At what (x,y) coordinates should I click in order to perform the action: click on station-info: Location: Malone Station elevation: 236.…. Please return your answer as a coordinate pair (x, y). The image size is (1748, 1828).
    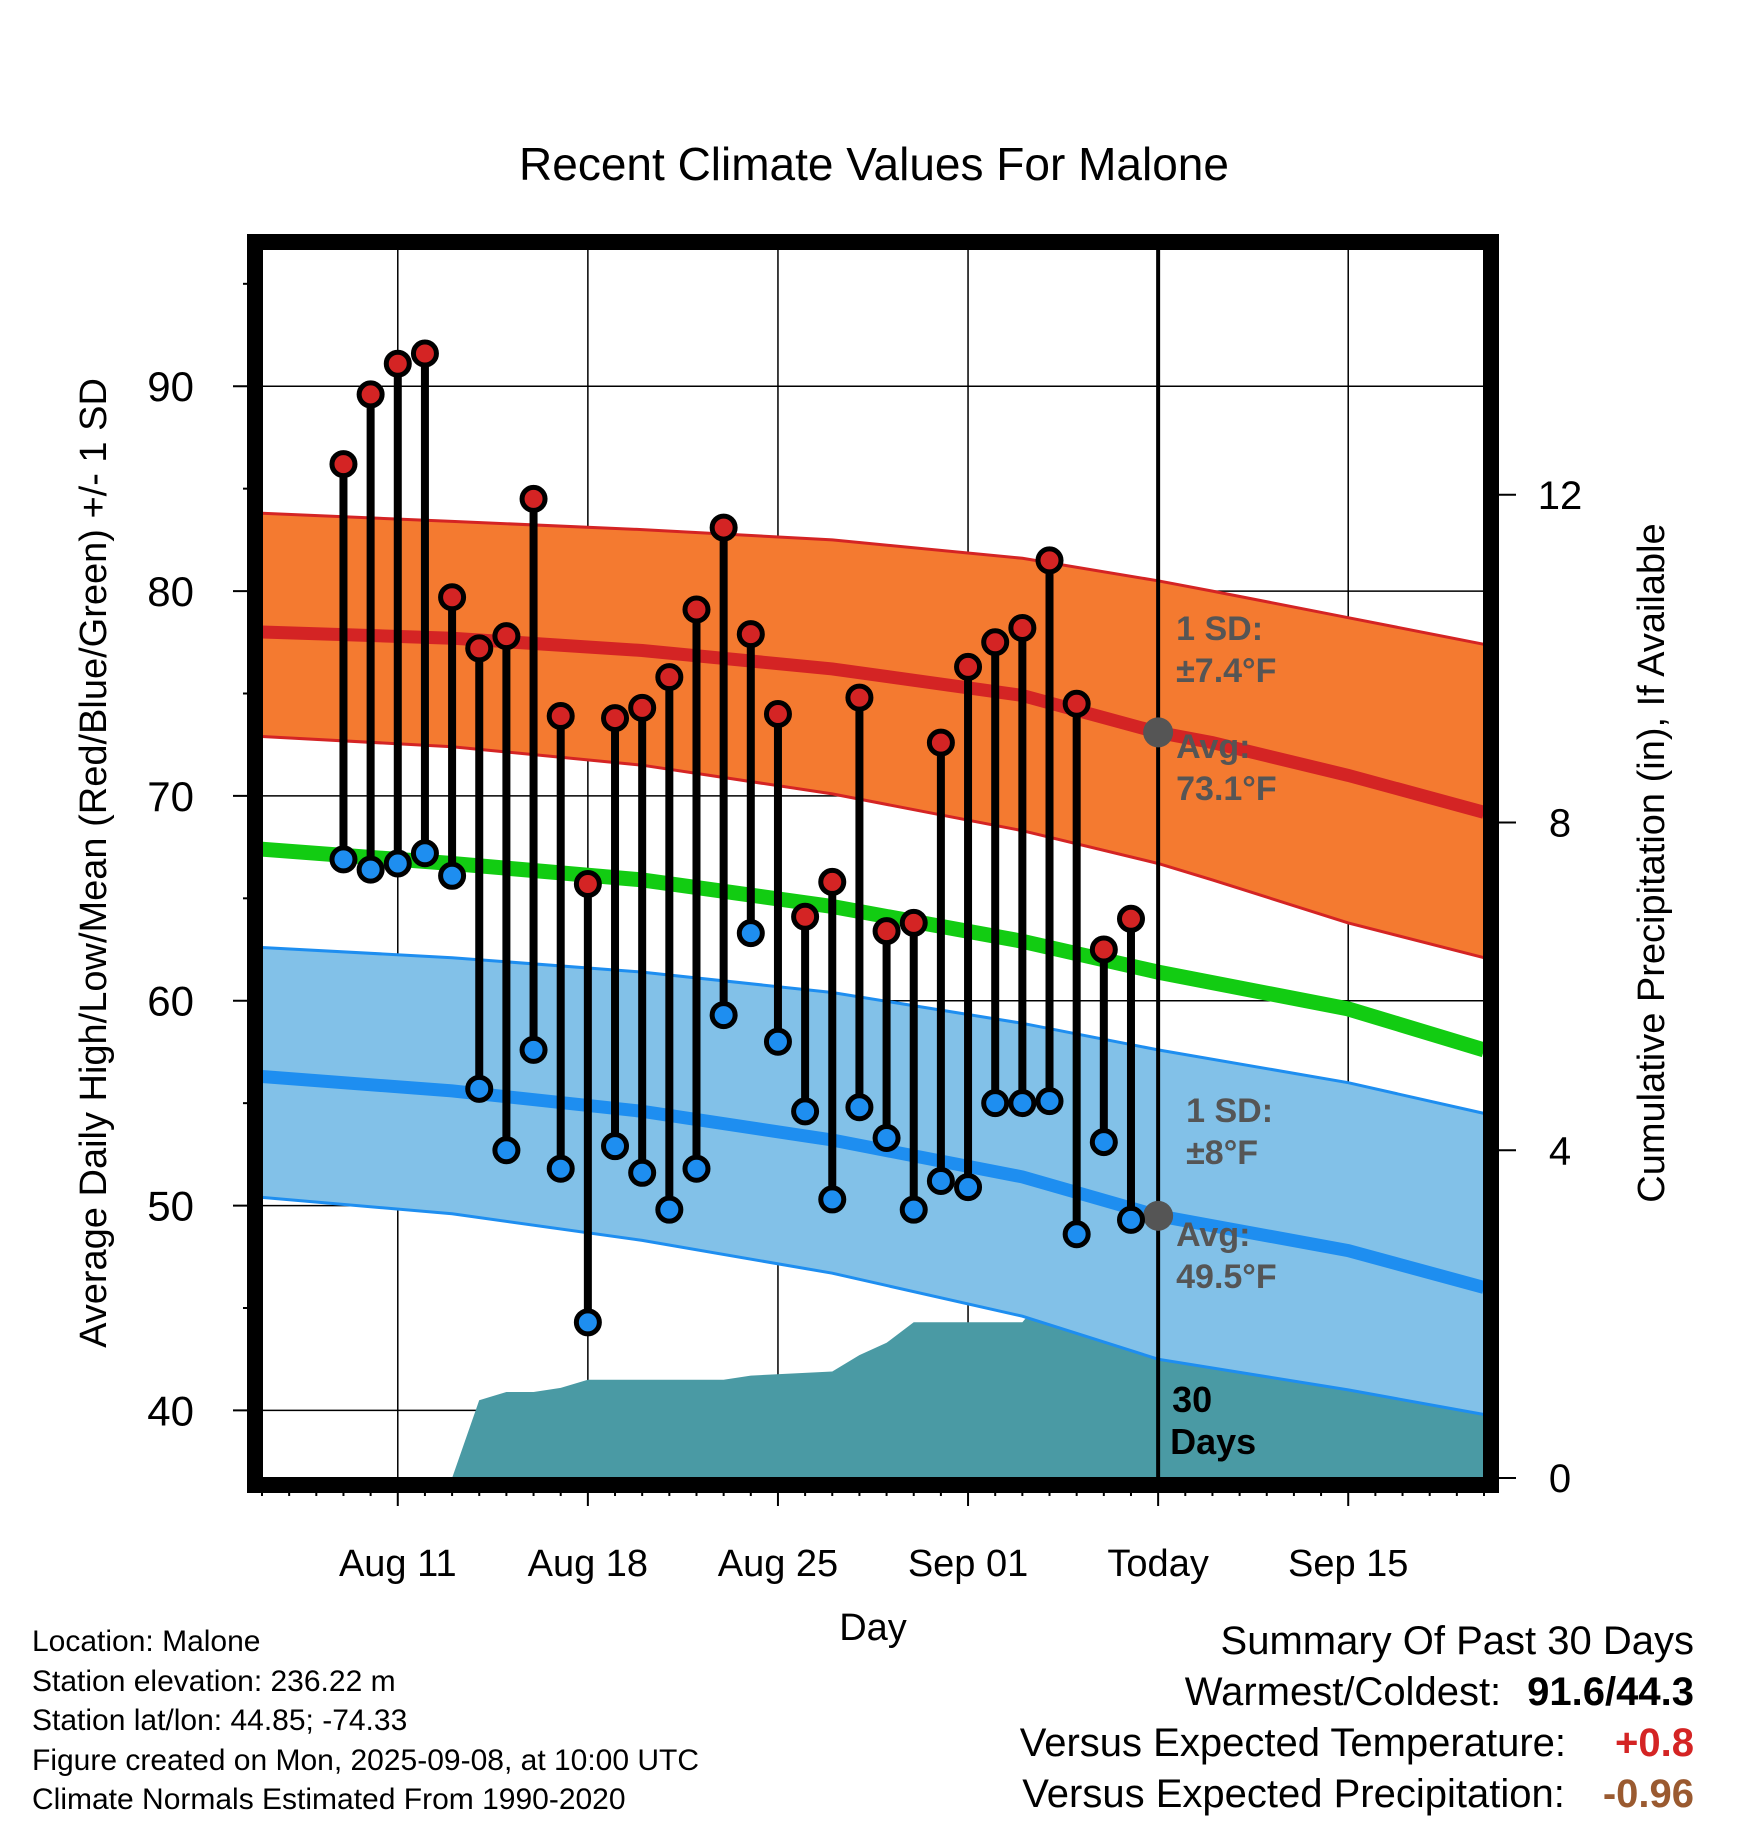
    Looking at the image, I should click on (365, 1721).